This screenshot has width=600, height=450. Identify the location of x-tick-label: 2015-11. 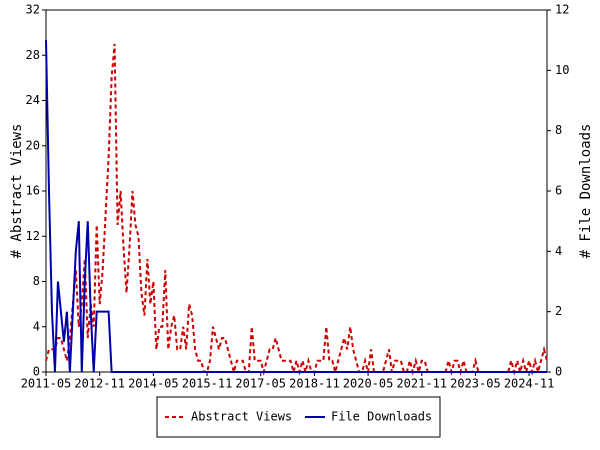
(207, 384).